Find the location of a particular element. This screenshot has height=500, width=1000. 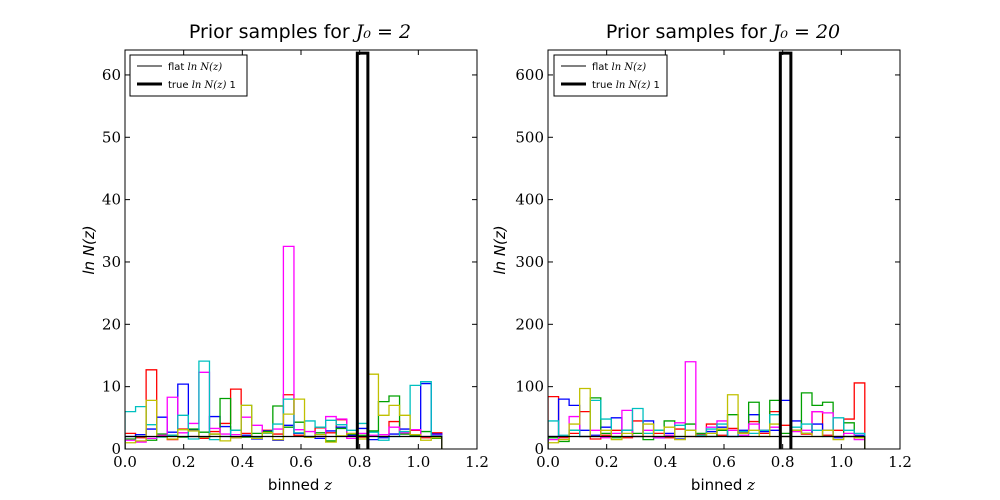

title-left: Prior samples for J₀ = 2 is located at coordinates (300, 32).